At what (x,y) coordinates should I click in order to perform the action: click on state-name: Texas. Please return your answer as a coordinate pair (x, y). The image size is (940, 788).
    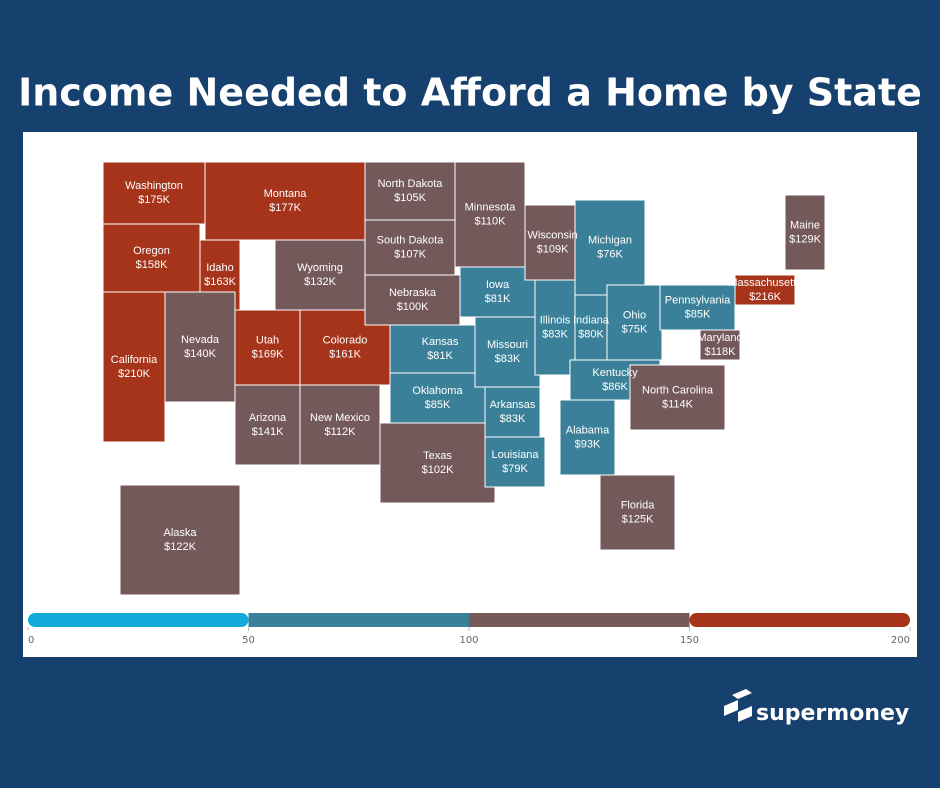
    Looking at the image, I should click on (437, 456).